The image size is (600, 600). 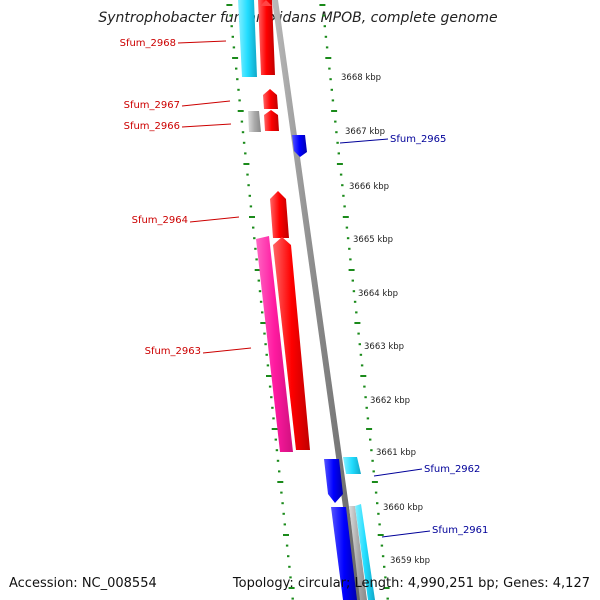 I want to click on tick-label-3662: 3662 kbp, so click(x=390, y=401).